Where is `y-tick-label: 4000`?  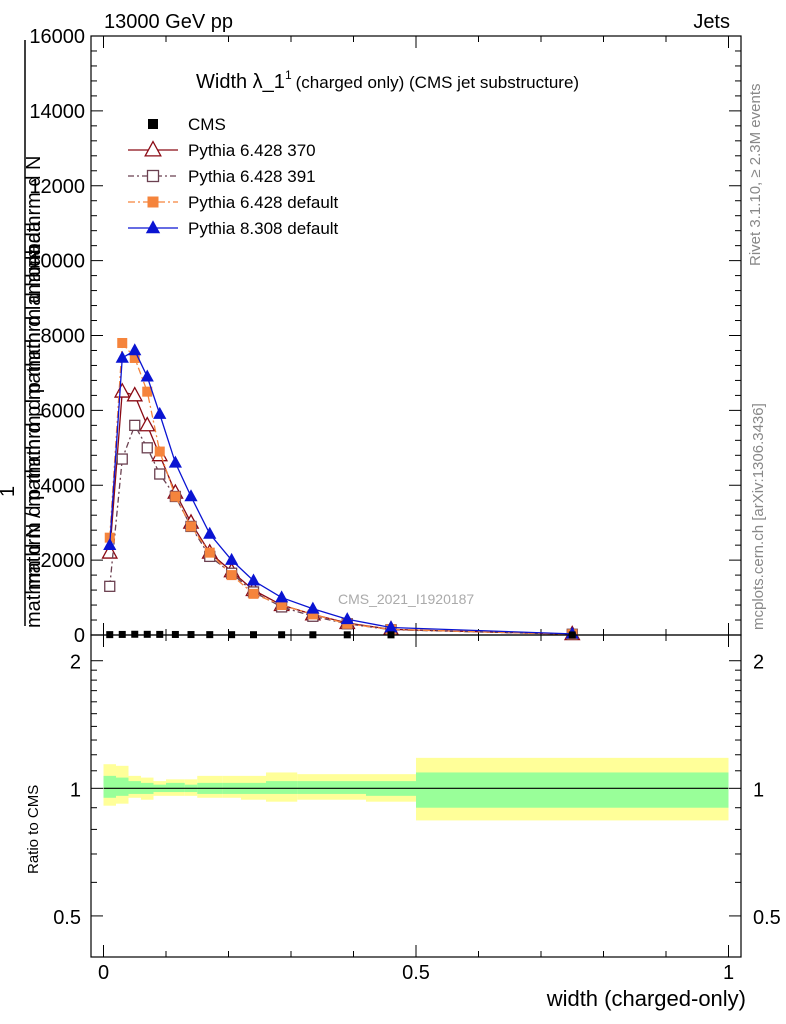 y-tick-label: 4000 is located at coordinates (63, 486).